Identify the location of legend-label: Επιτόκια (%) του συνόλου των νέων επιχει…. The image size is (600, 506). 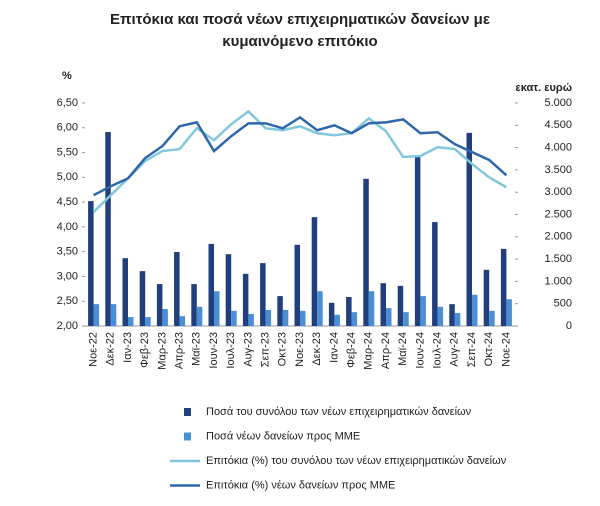
(356, 461).